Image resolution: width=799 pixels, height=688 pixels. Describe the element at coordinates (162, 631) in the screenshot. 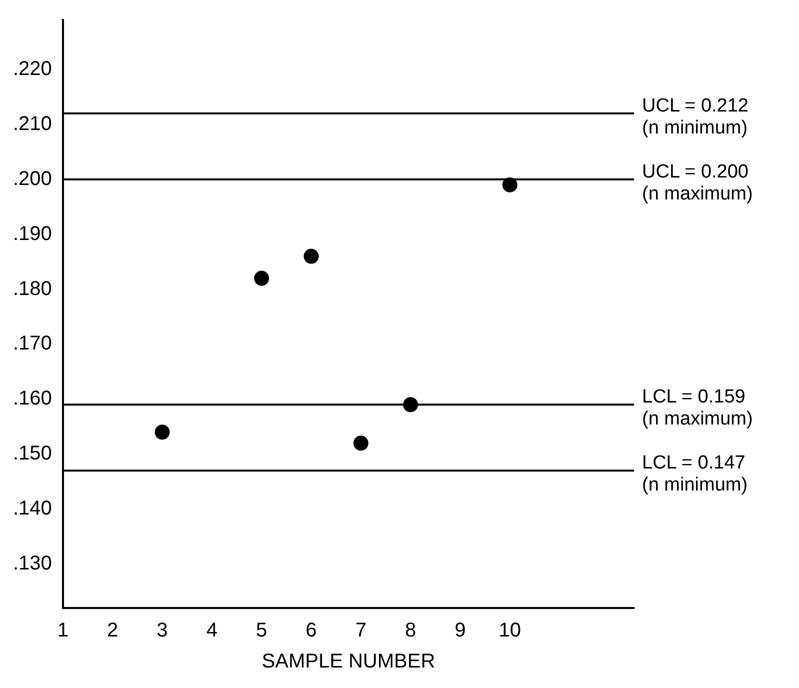

I see `x-tick-label: 3` at that location.